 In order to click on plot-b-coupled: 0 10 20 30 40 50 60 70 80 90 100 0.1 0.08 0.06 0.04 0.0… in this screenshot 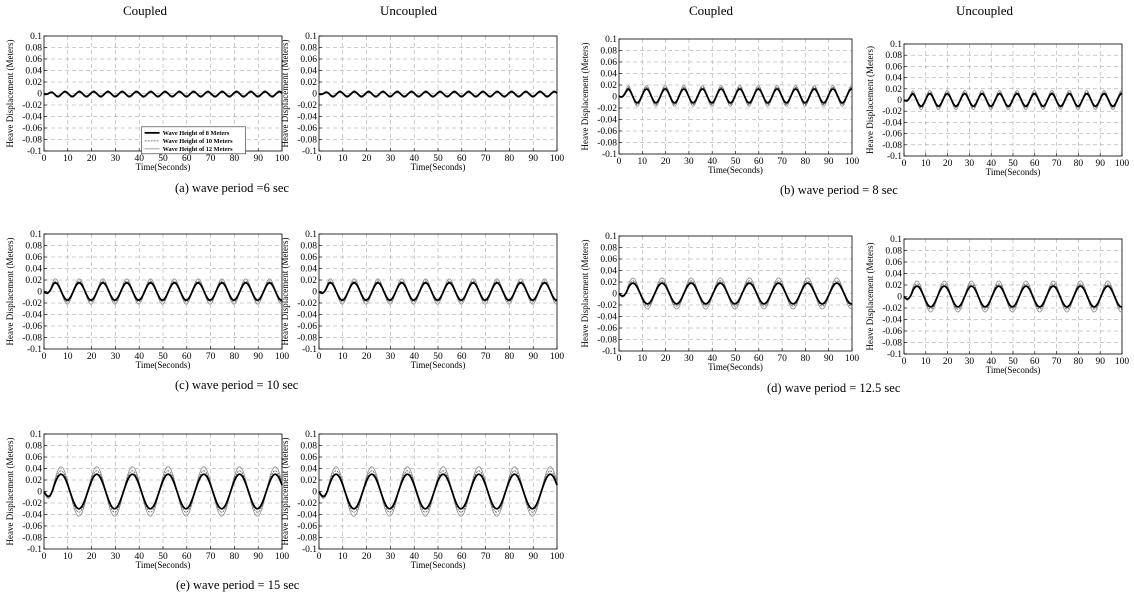, I will do `click(717, 102)`.